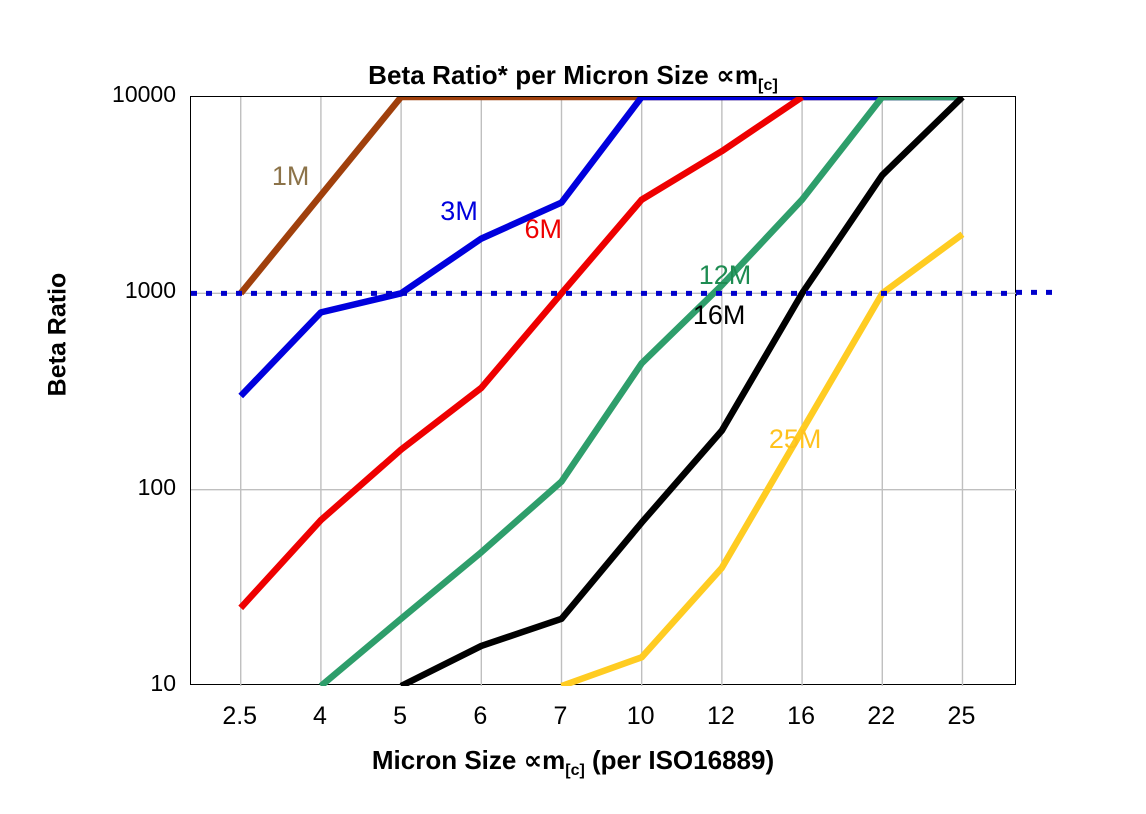 Image resolution: width=1146 pixels, height=814 pixels. I want to click on chart-title-main: Beta Ratio* per Micron Size, so click(542, 75).